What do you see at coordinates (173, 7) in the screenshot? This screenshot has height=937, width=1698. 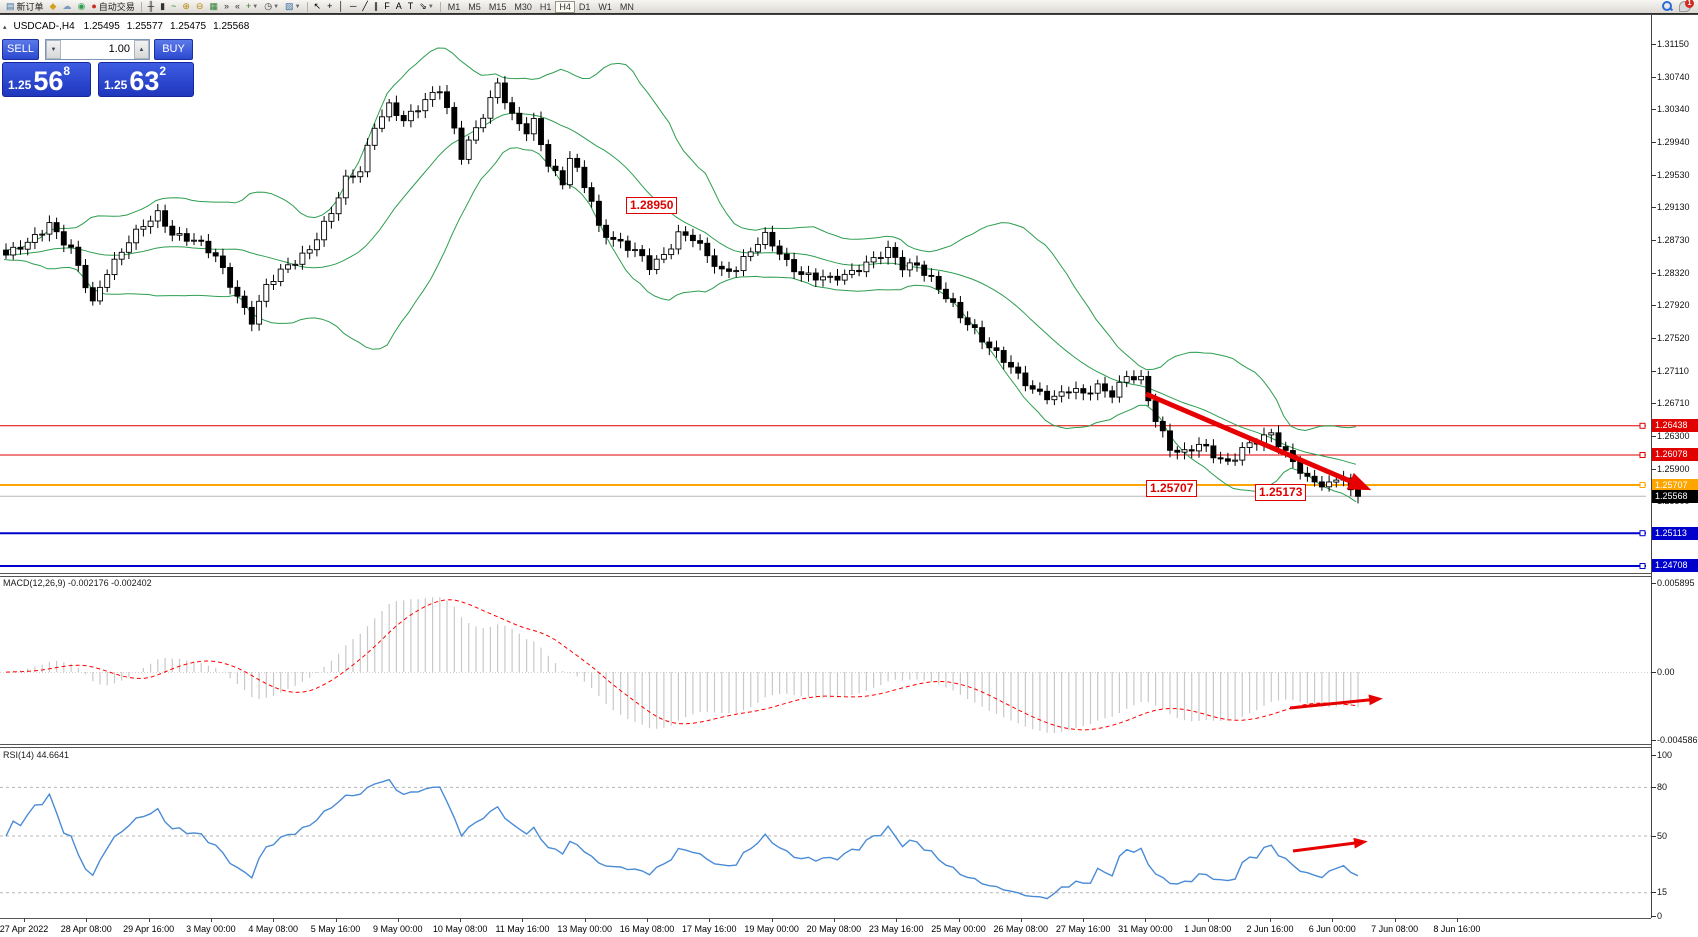 I see `line-chart-icon: ~` at bounding box center [173, 7].